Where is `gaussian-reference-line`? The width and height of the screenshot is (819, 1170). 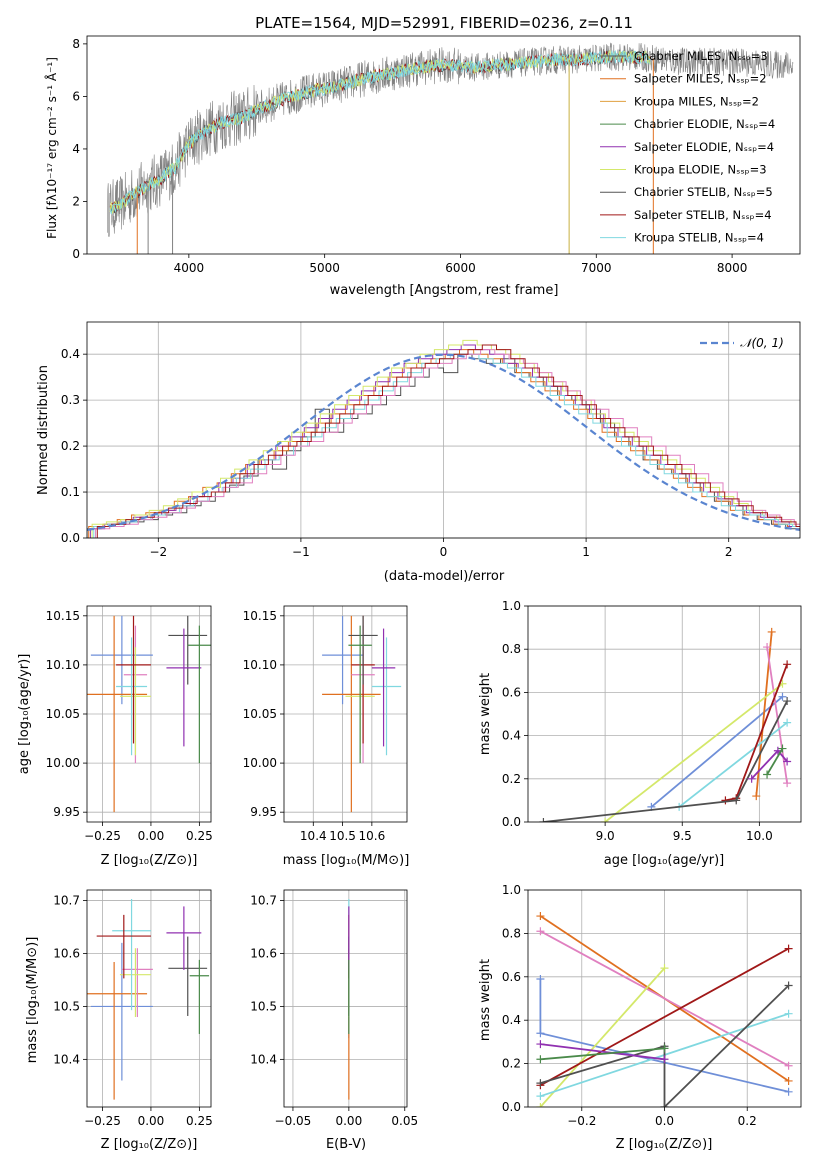
gaussian-reference-line is located at coordinates (443, 442).